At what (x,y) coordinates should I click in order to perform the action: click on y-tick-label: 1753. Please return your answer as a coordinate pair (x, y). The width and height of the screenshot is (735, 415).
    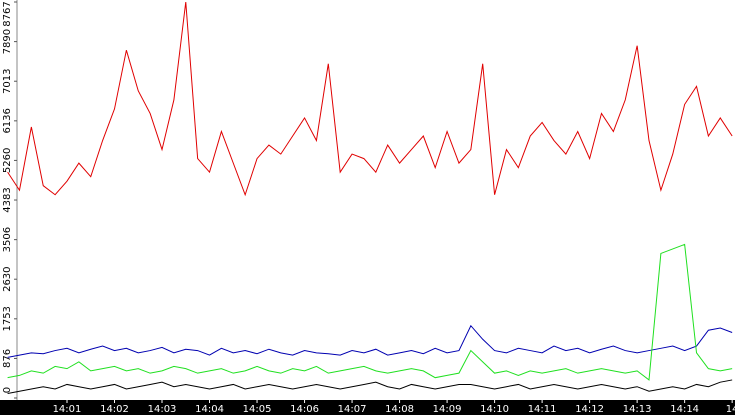
    Looking at the image, I should click on (7, 318).